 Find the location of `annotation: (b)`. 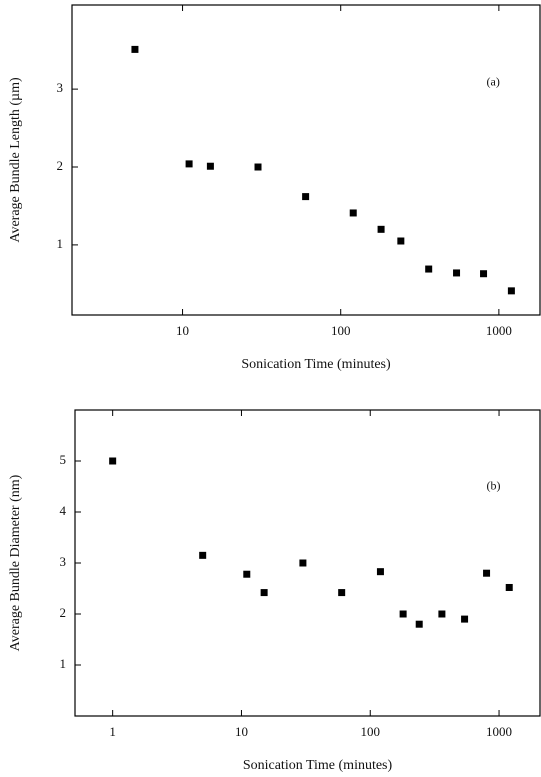

annotation: (b) is located at coordinates (494, 485).